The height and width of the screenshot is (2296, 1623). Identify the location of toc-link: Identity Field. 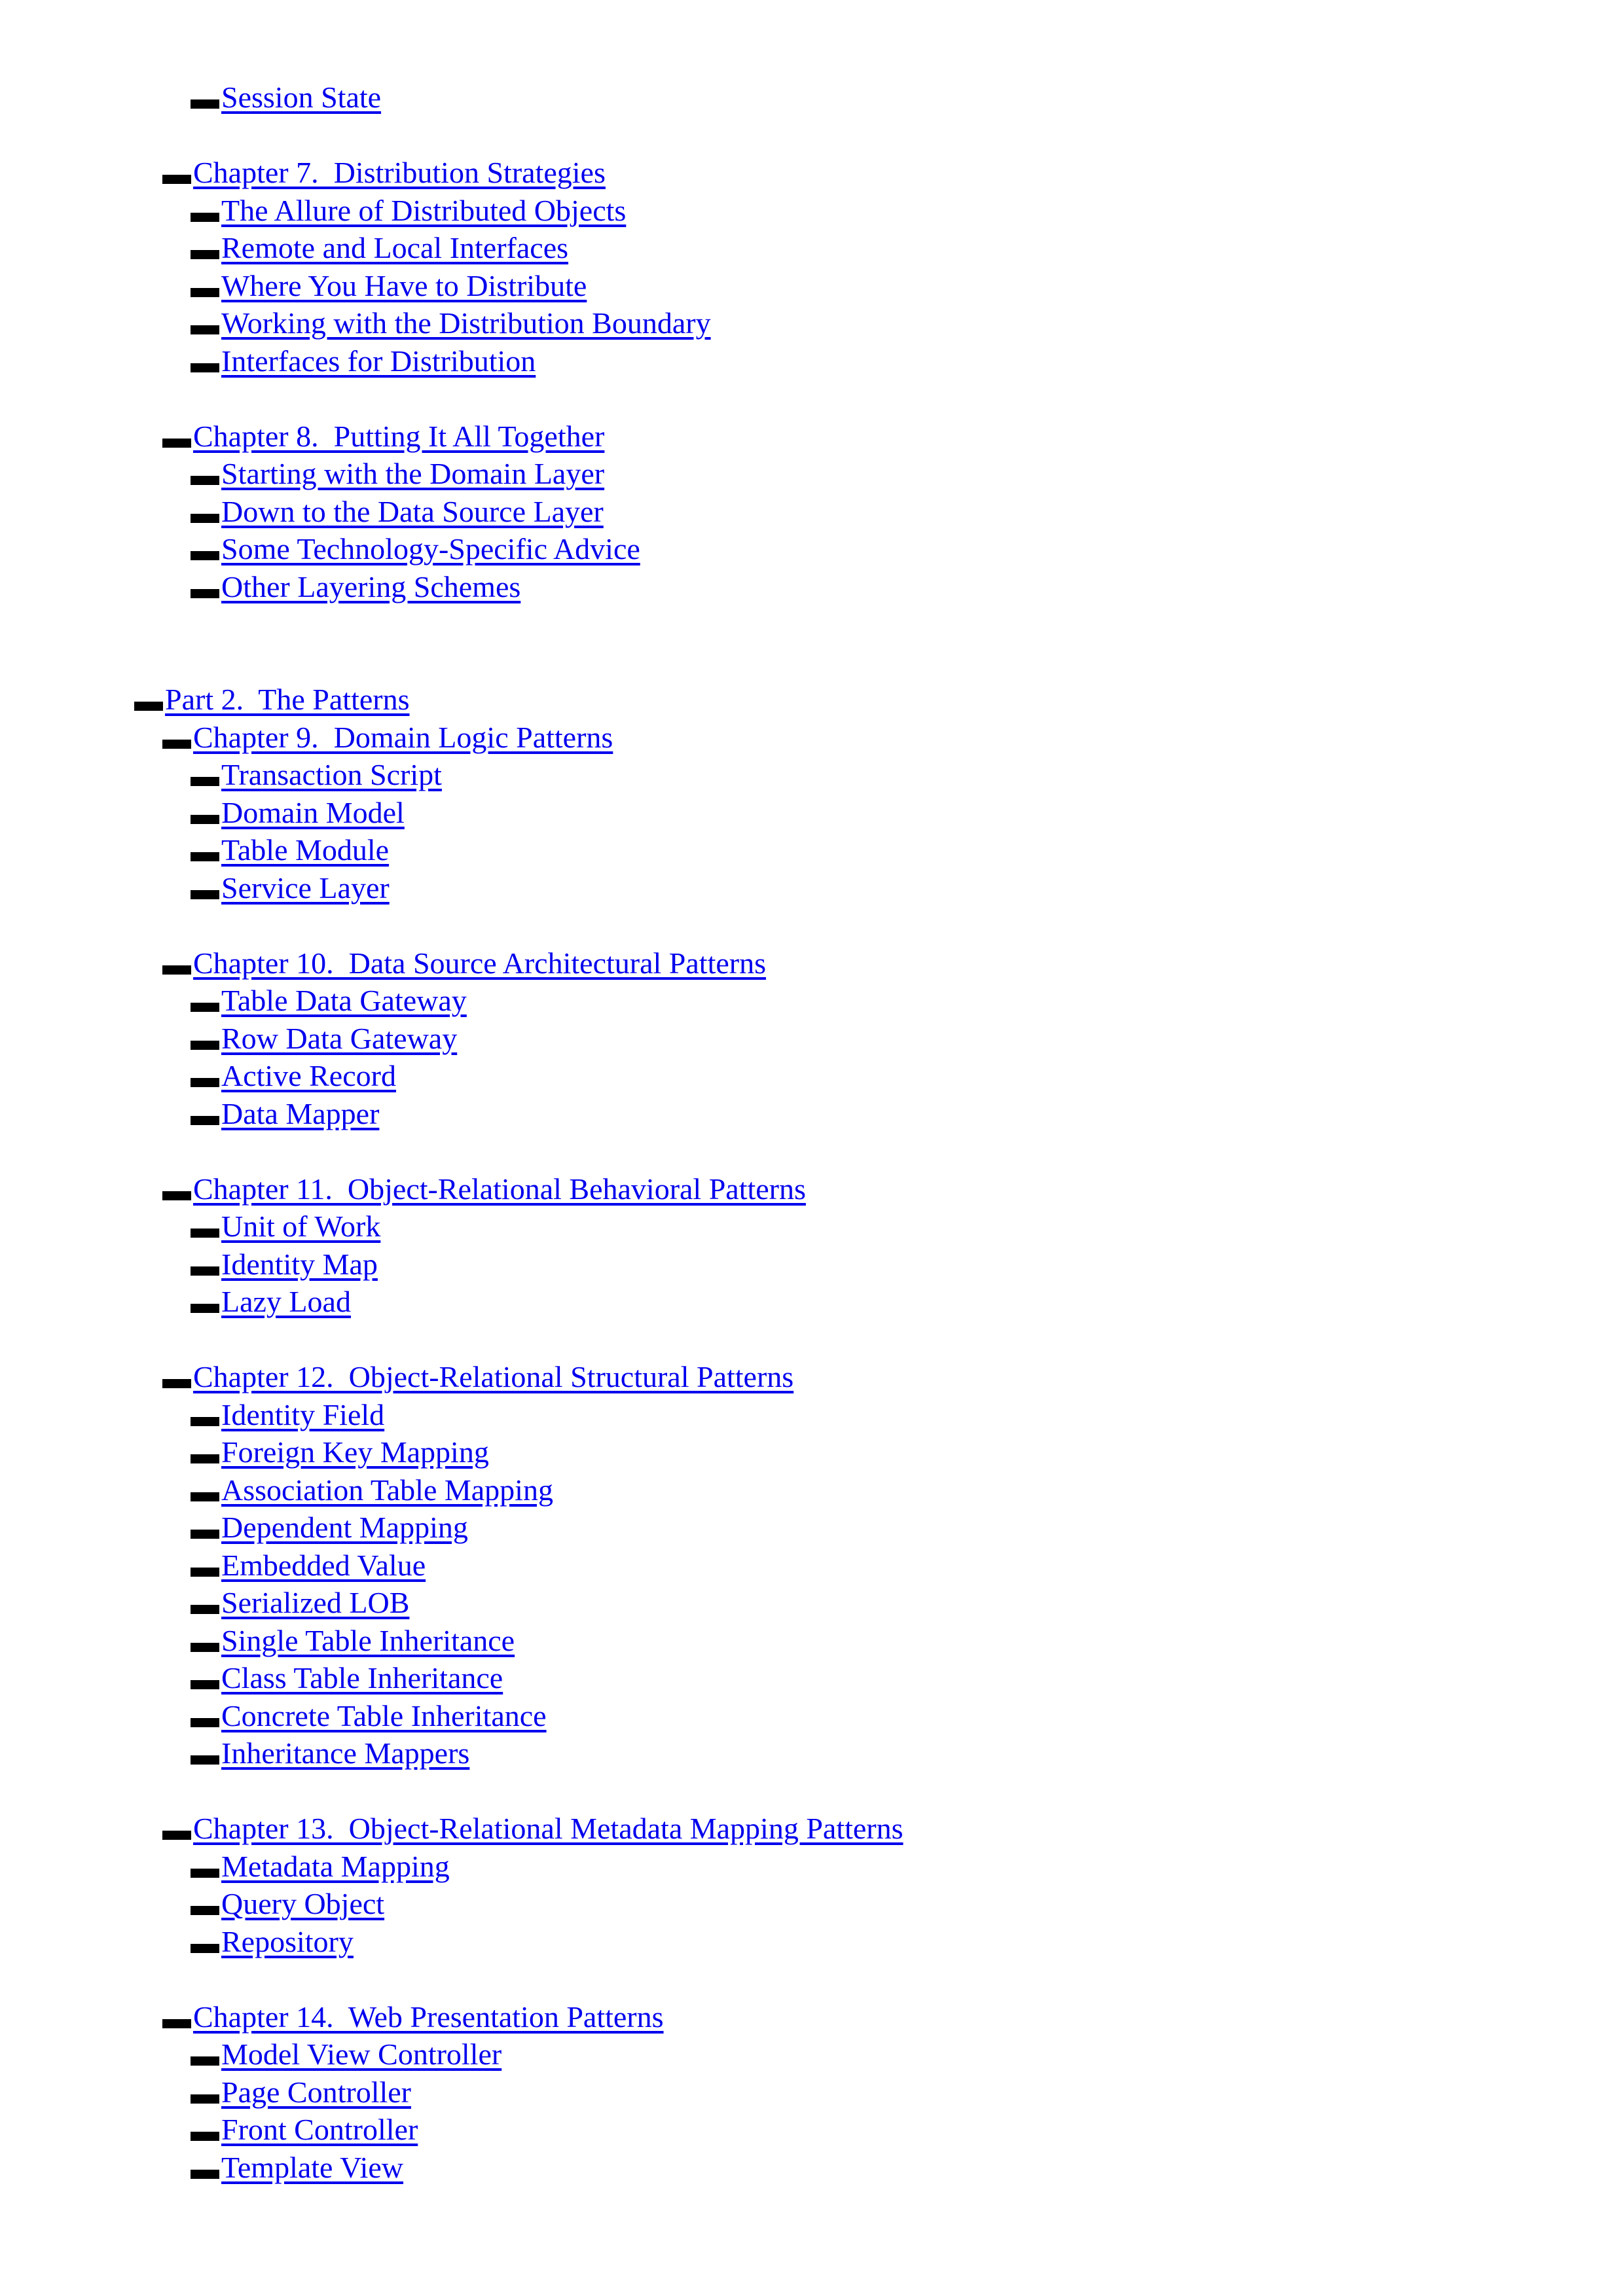
(287, 1414).